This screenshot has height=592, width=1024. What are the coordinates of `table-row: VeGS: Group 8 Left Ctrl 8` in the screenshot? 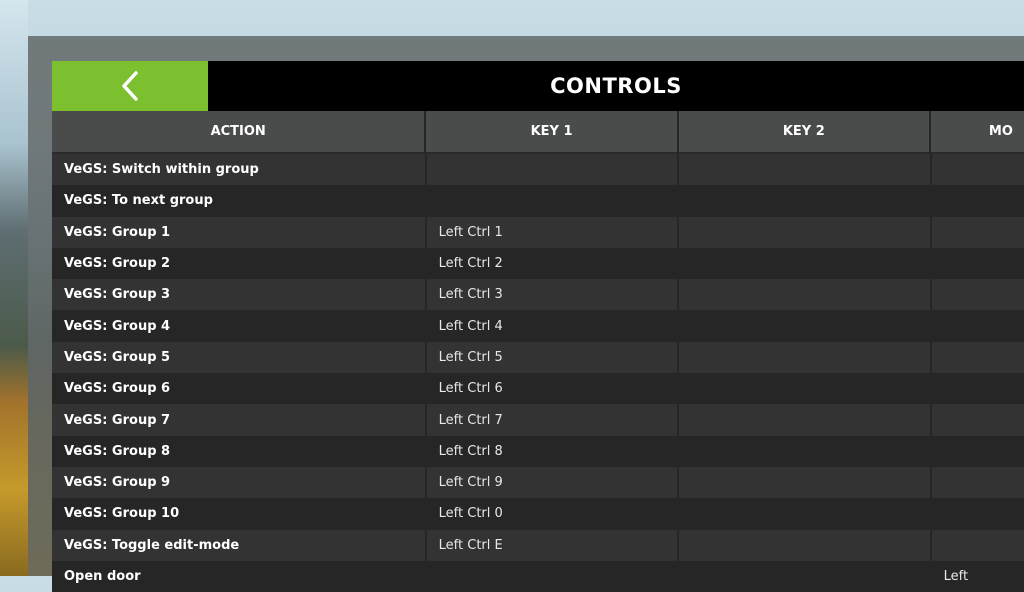 It's located at (538, 451).